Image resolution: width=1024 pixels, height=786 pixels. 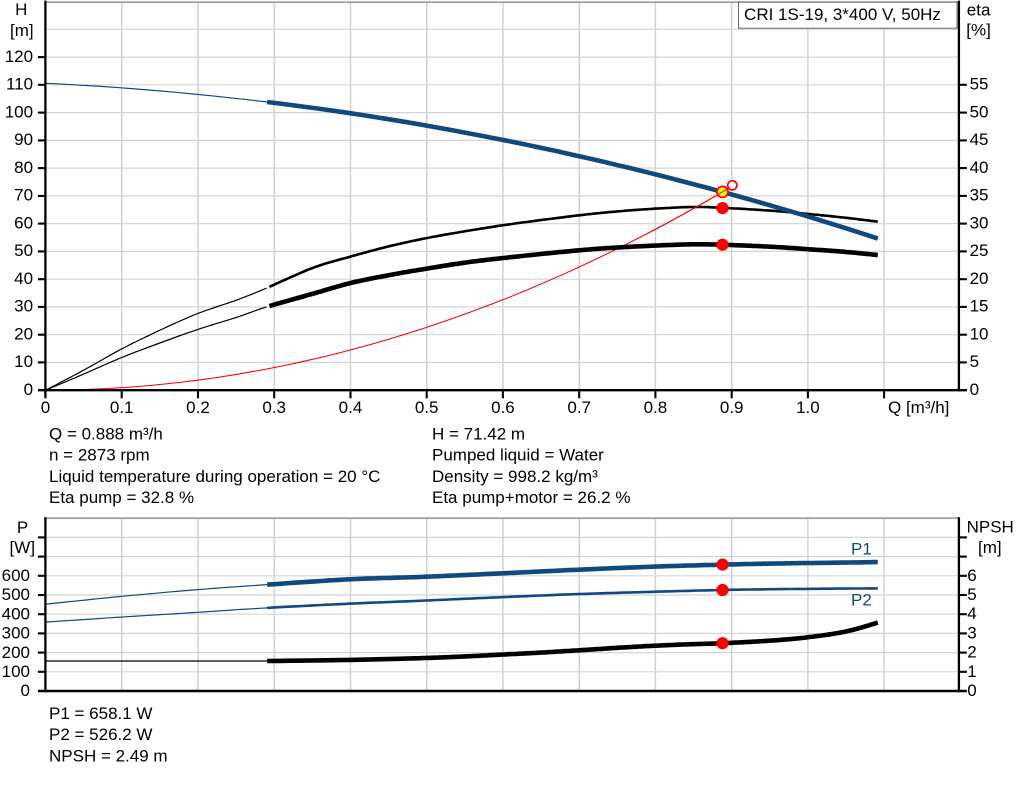 What do you see at coordinates (979, 306) in the screenshot?
I see `svg-text: 15` at bounding box center [979, 306].